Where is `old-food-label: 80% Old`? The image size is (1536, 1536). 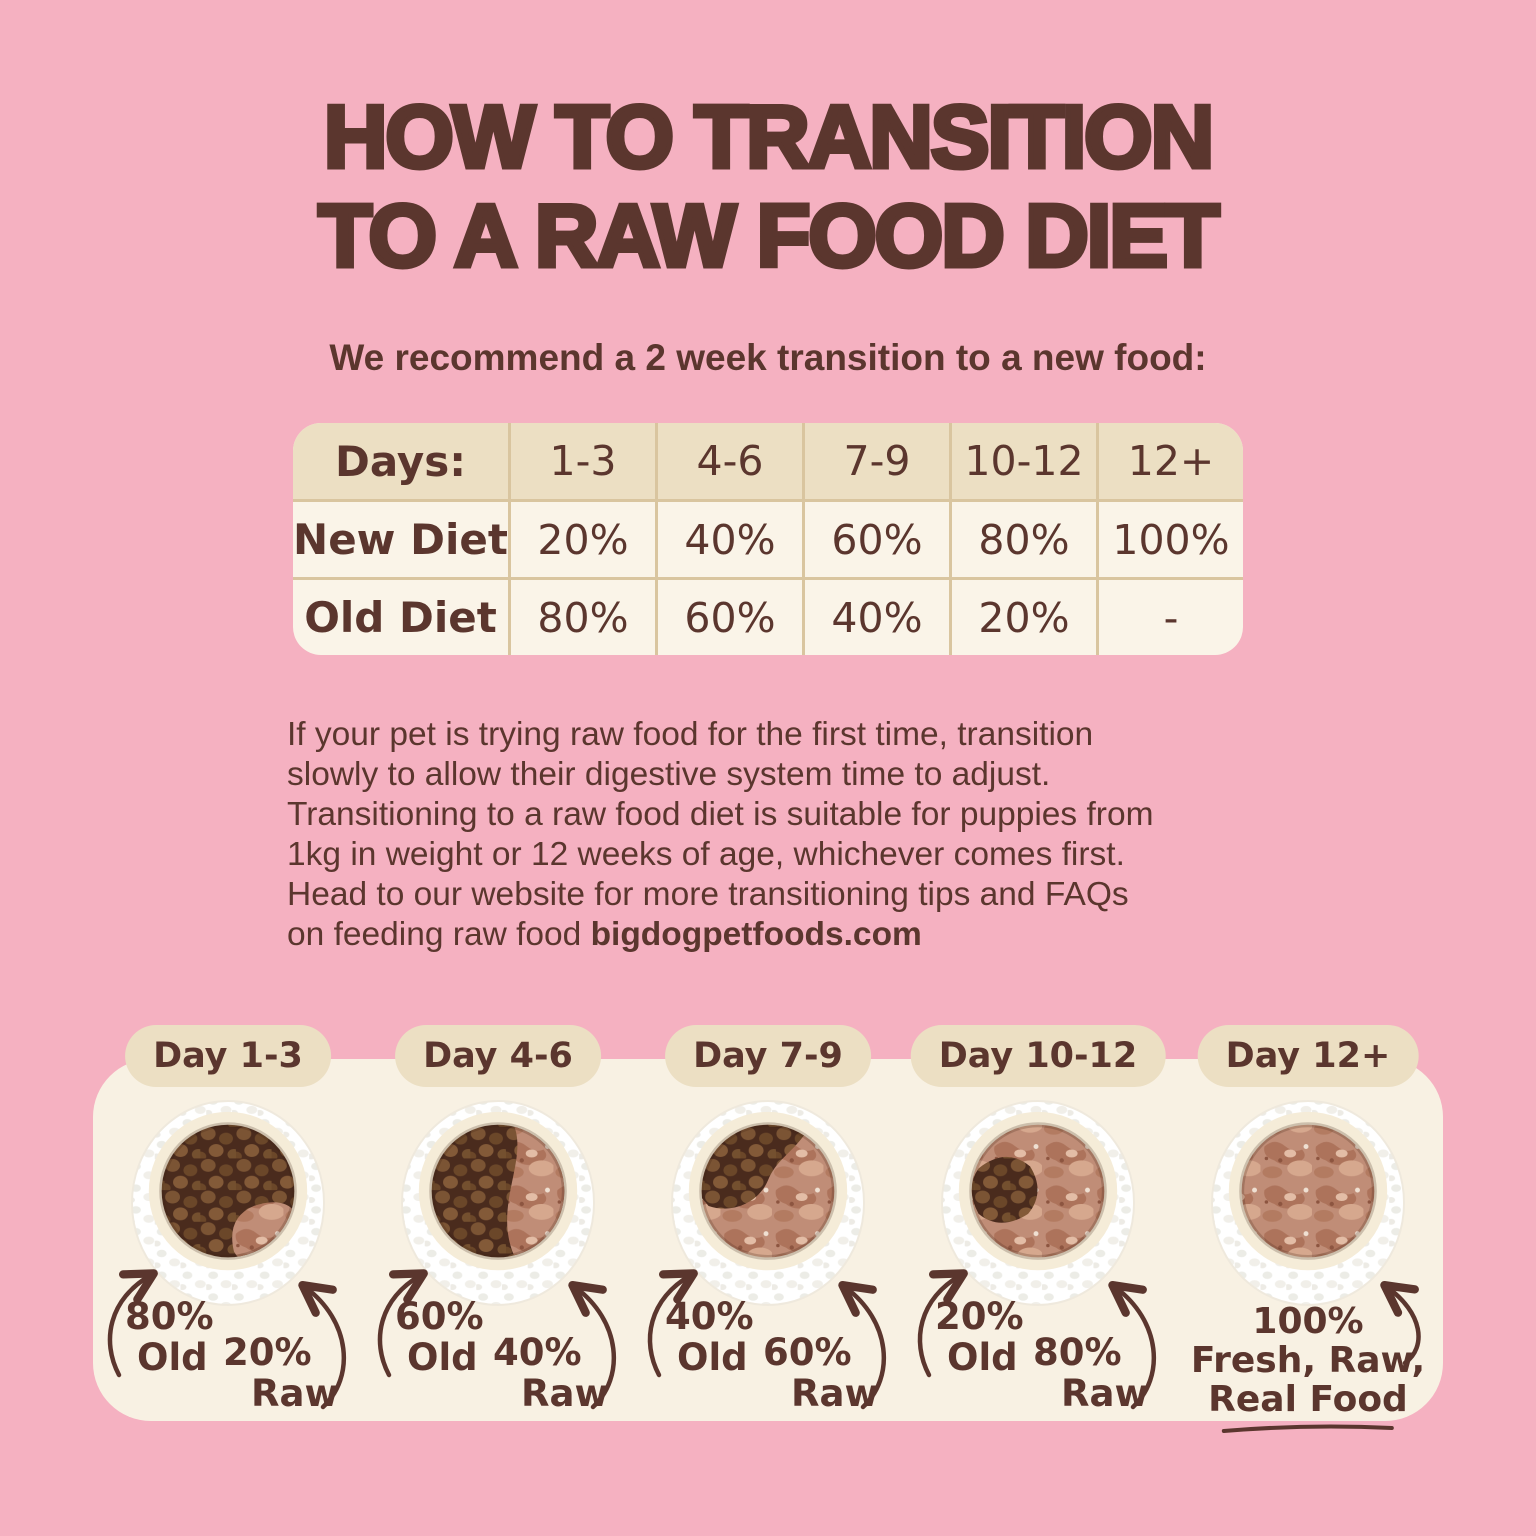
old-food-label: 80% Old is located at coordinates (169, 1337).